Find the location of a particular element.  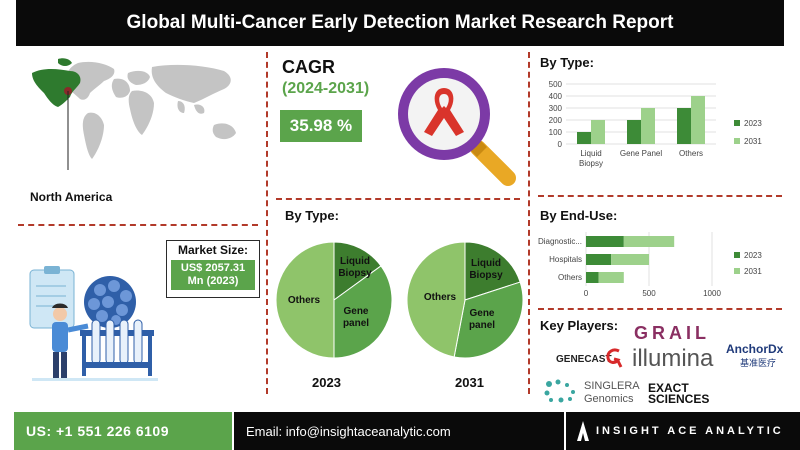

grail-logo: GRAIL is located at coordinates (672, 333).